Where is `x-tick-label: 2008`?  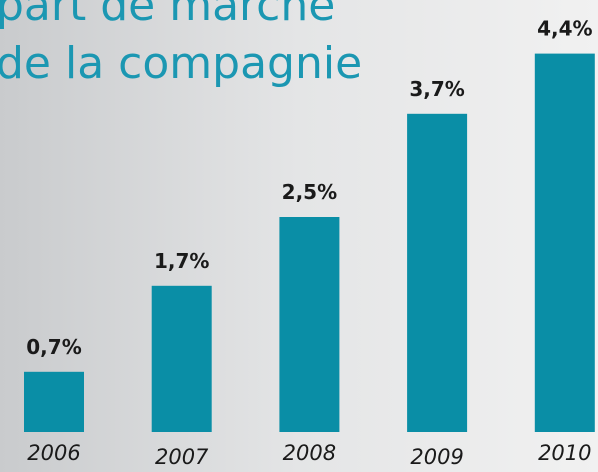 x-tick-label: 2008 is located at coordinates (309, 453).